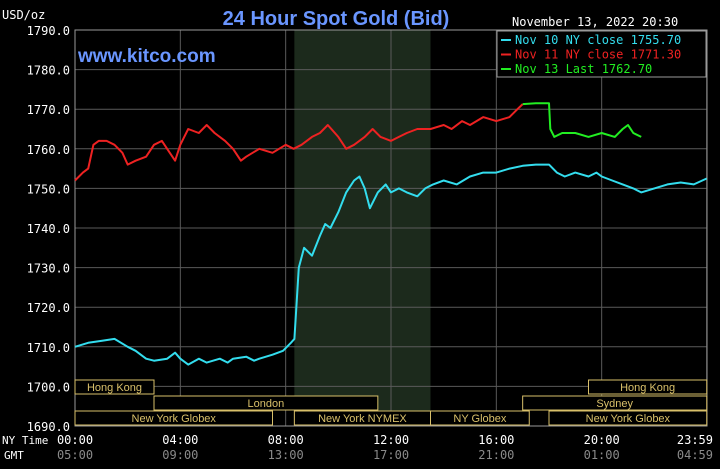  What do you see at coordinates (286, 440) in the screenshot?
I see `x-tick-ny: 08:00` at bounding box center [286, 440].